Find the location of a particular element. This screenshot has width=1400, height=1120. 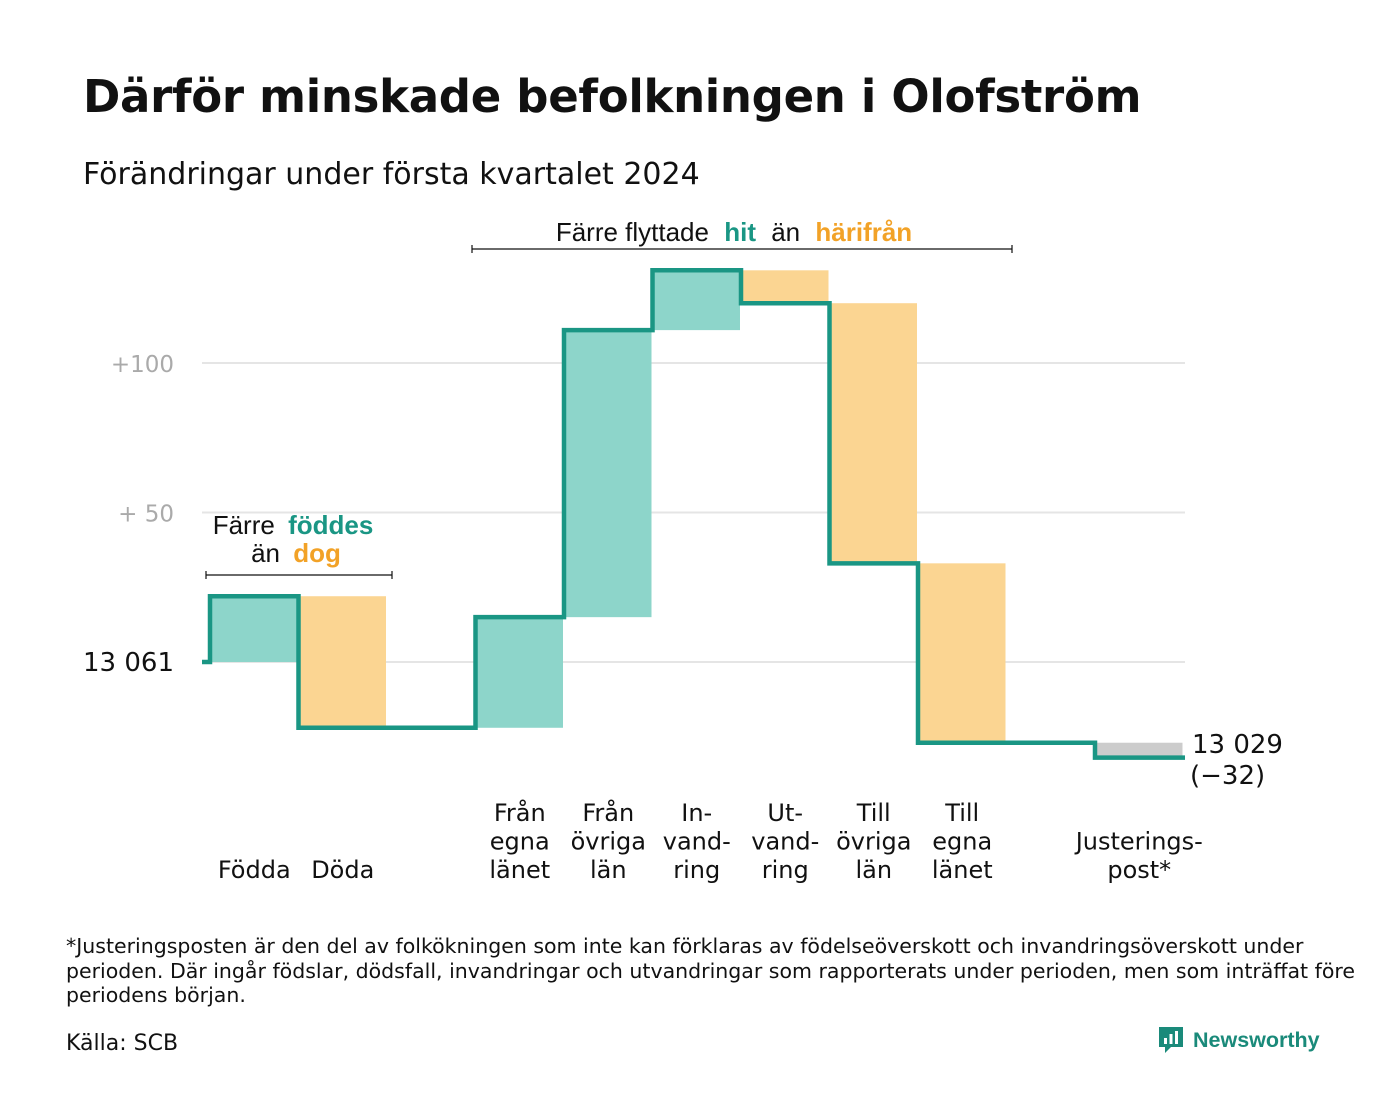

end-value-label: 13 029 is located at coordinates (1237, 745).